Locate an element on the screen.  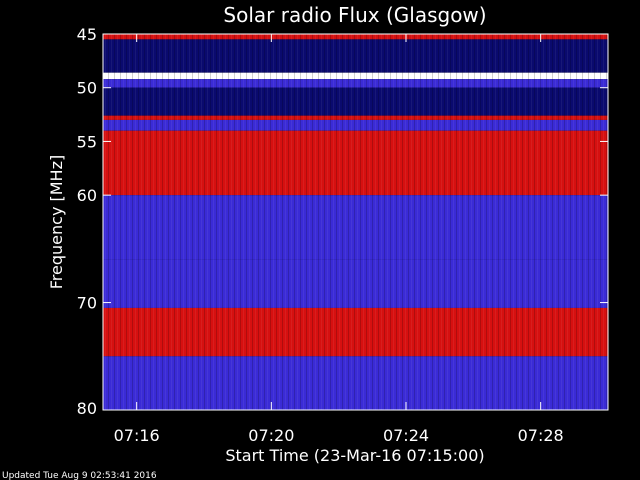
y-tick-label: 50 is located at coordinates (87, 88).